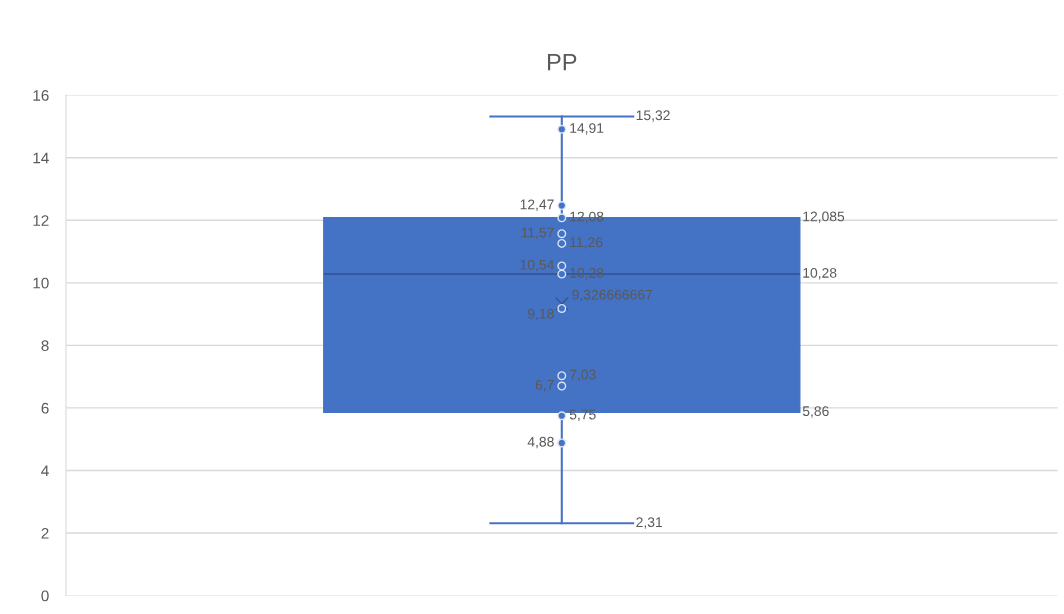 This screenshot has height=614, width=1064. Describe the element at coordinates (587, 129) in the screenshot. I see `data-label: 14,91` at that location.